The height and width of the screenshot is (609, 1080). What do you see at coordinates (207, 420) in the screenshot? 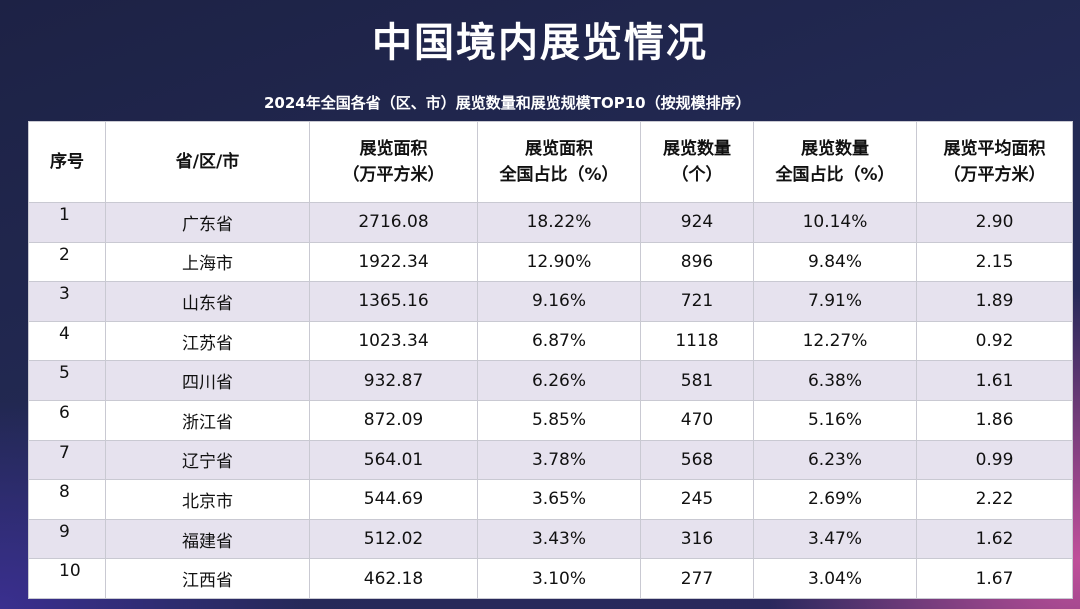
I see `table-cell: 浙江省` at bounding box center [207, 420].